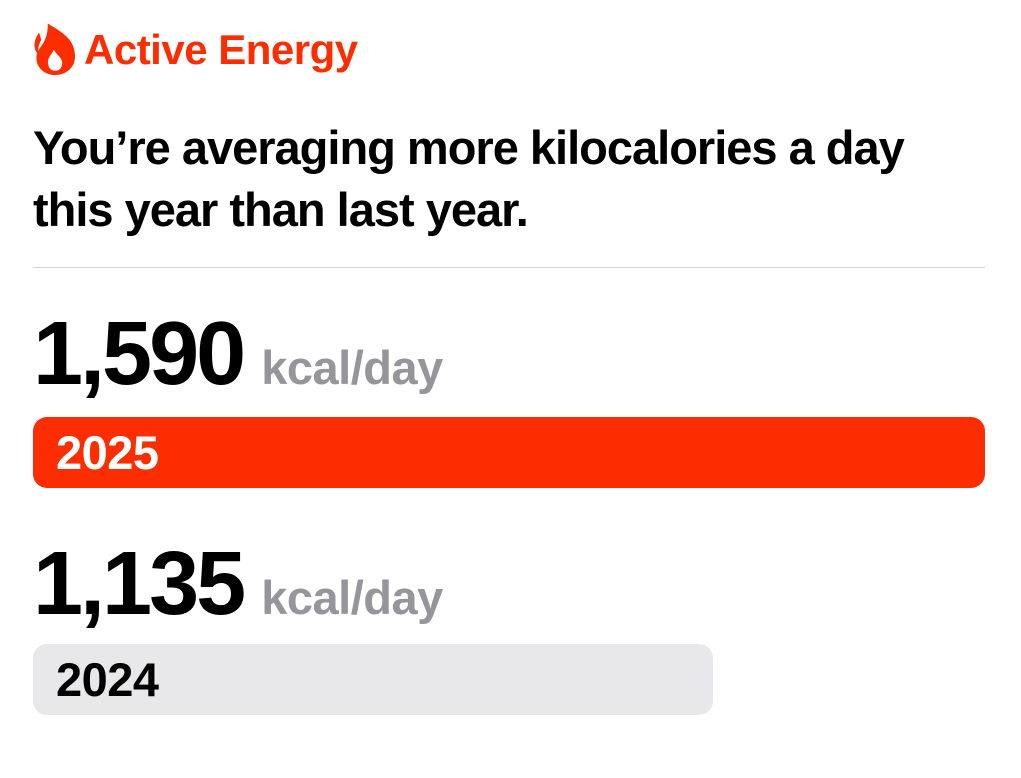 The height and width of the screenshot is (778, 1021). I want to click on value-2025: 1,590, so click(139, 354).